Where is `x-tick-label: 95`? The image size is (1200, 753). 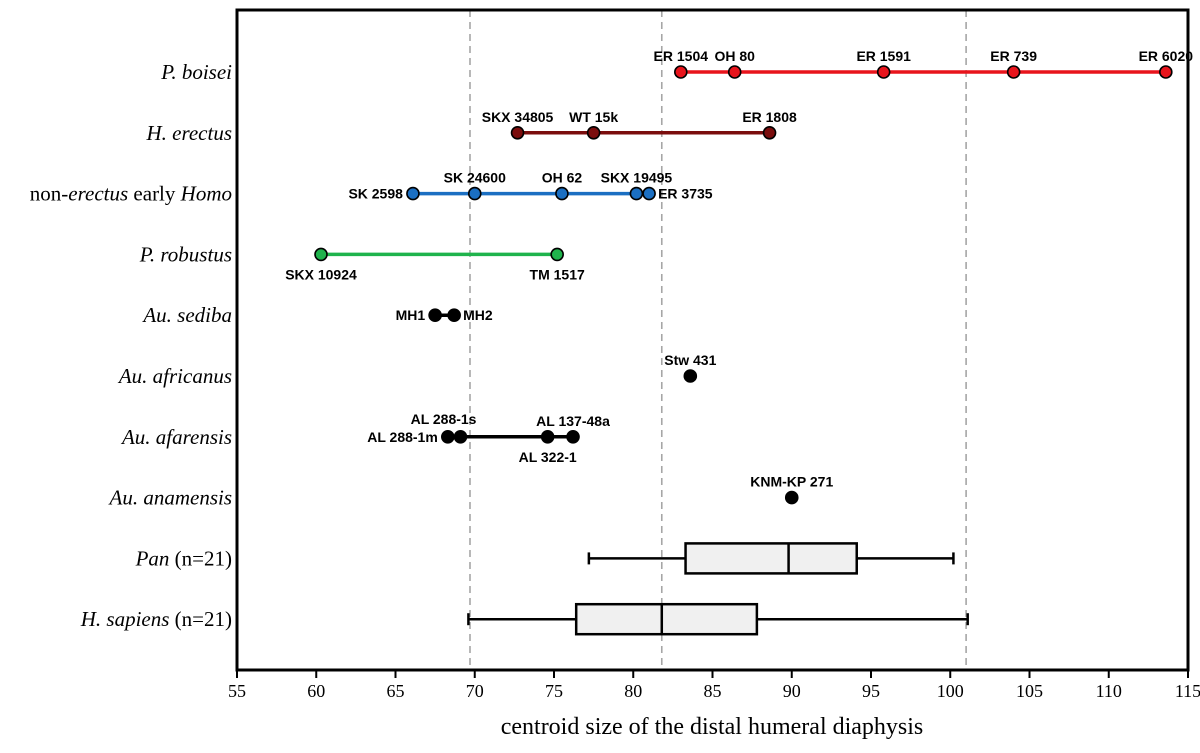 x-tick-label: 95 is located at coordinates (871, 691).